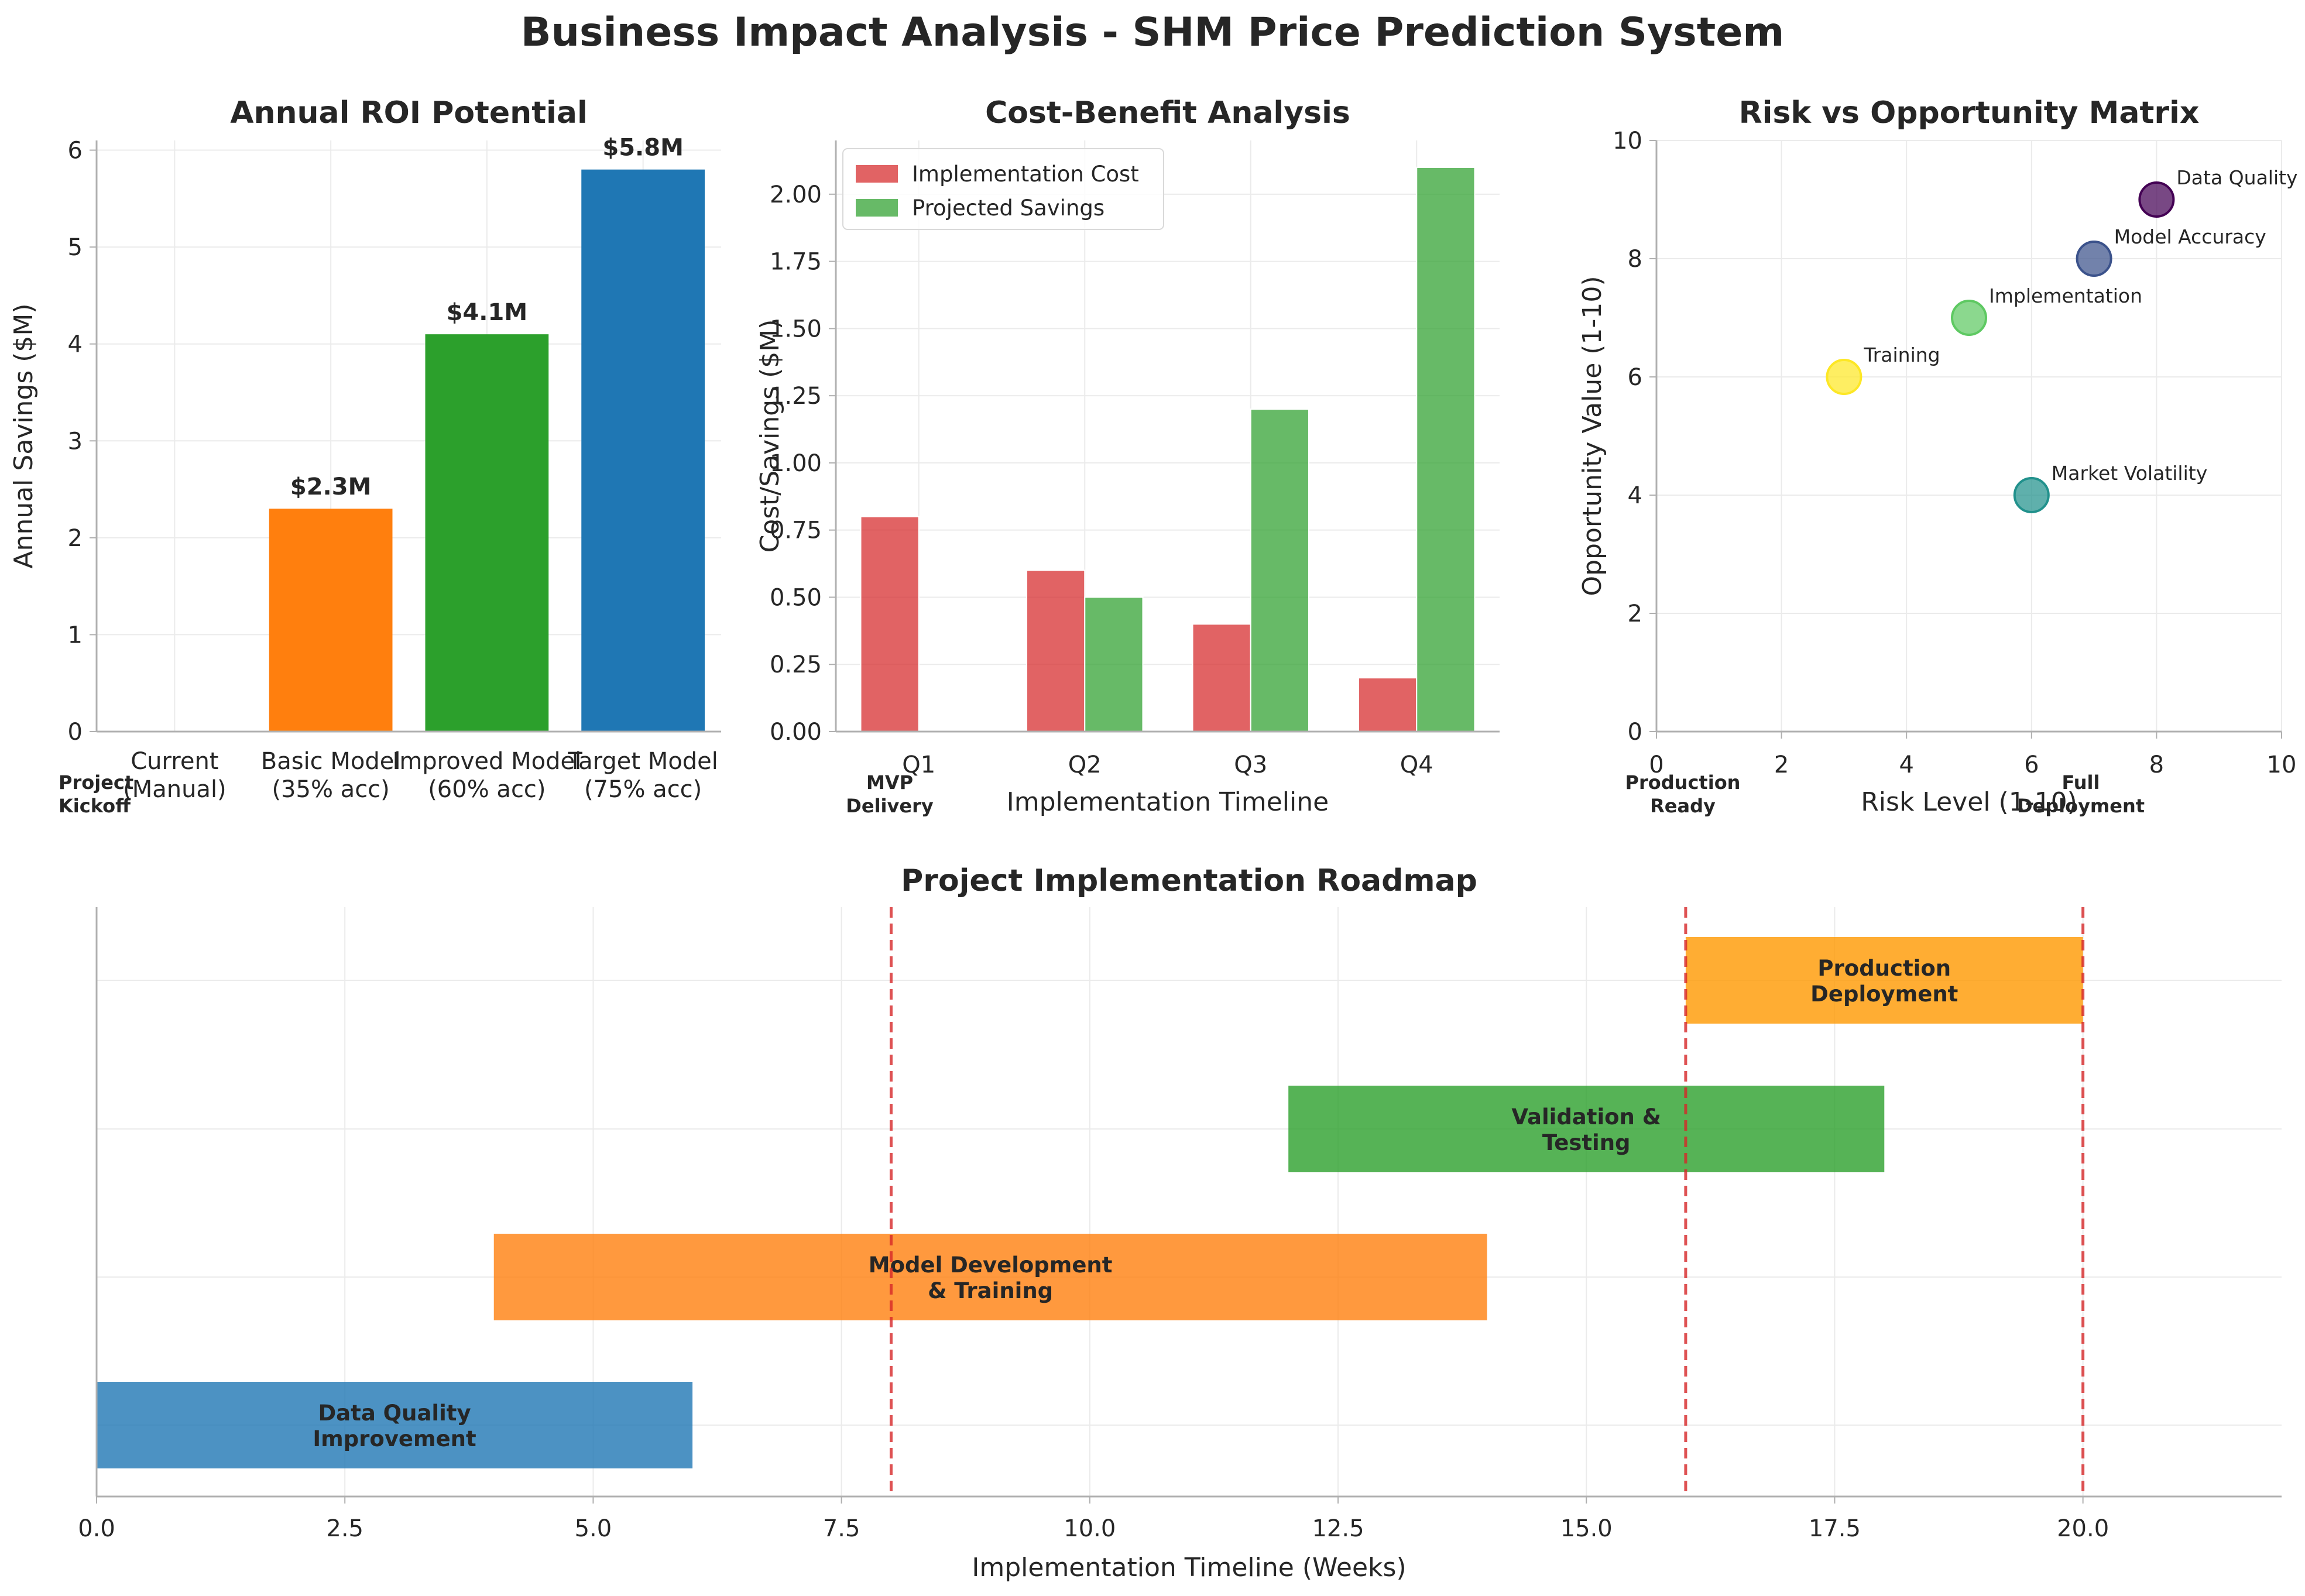 This screenshot has height=1596, width=2305. Describe the element at coordinates (890, 794) in the screenshot. I see `roadmap-milestone-label: MVP Delivery` at that location.